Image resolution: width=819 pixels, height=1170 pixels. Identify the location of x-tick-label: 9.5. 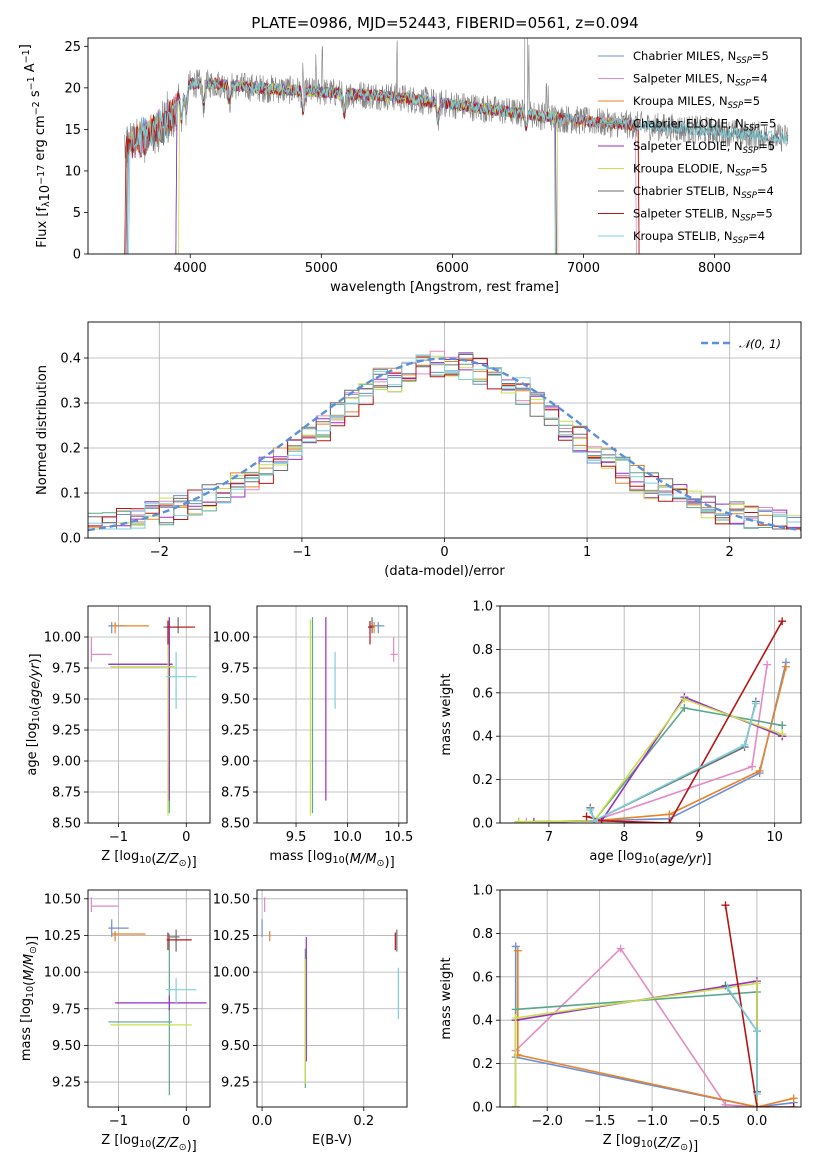
(296, 837).